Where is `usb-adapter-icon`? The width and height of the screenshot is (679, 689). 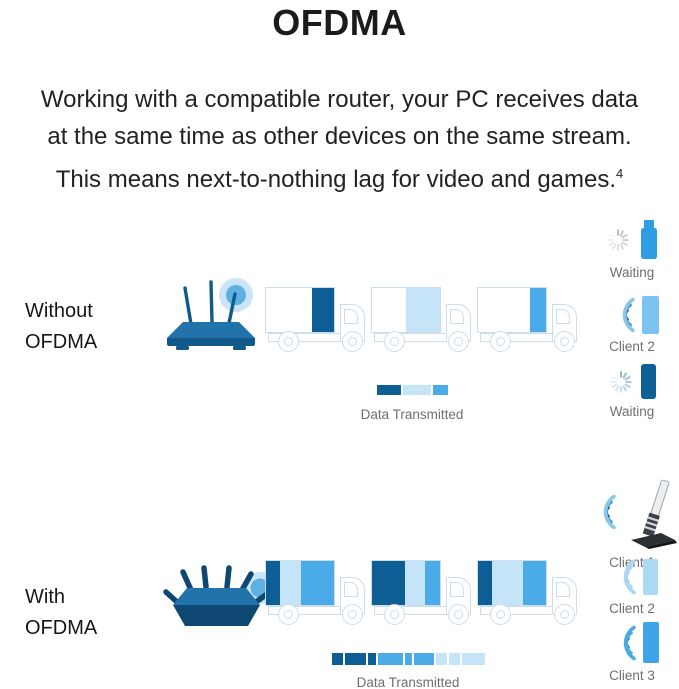
usb-adapter-icon is located at coordinates (648, 239).